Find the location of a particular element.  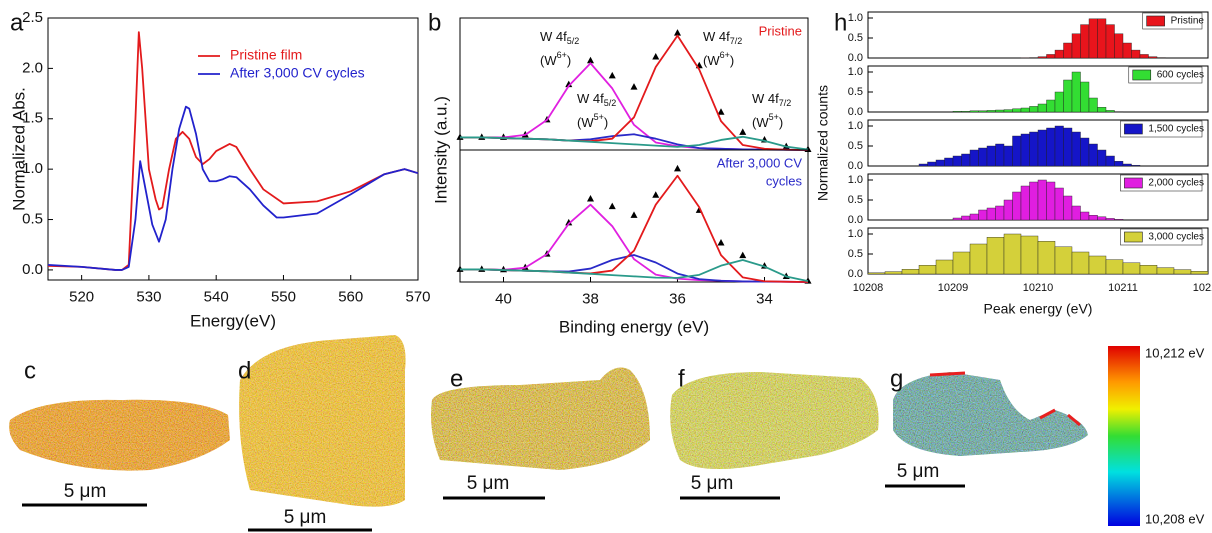

annotation: (W6+) is located at coordinates (718, 59).